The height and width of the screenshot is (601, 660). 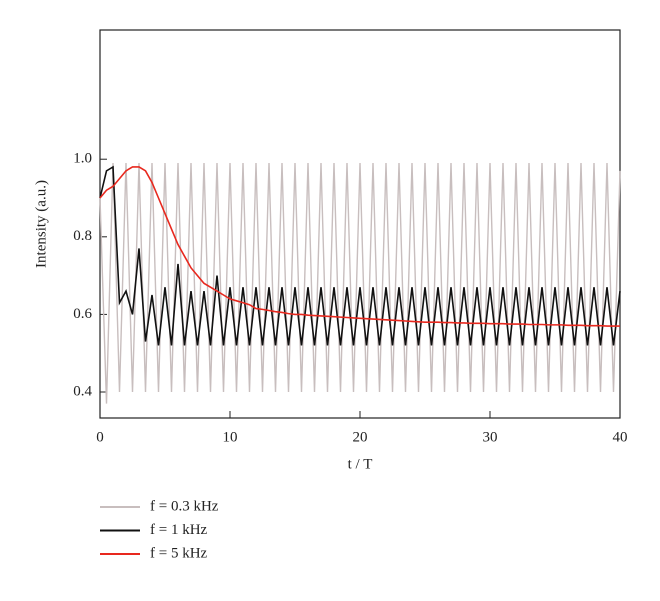 I want to click on y-tick-label: 1.0, so click(x=82, y=159).